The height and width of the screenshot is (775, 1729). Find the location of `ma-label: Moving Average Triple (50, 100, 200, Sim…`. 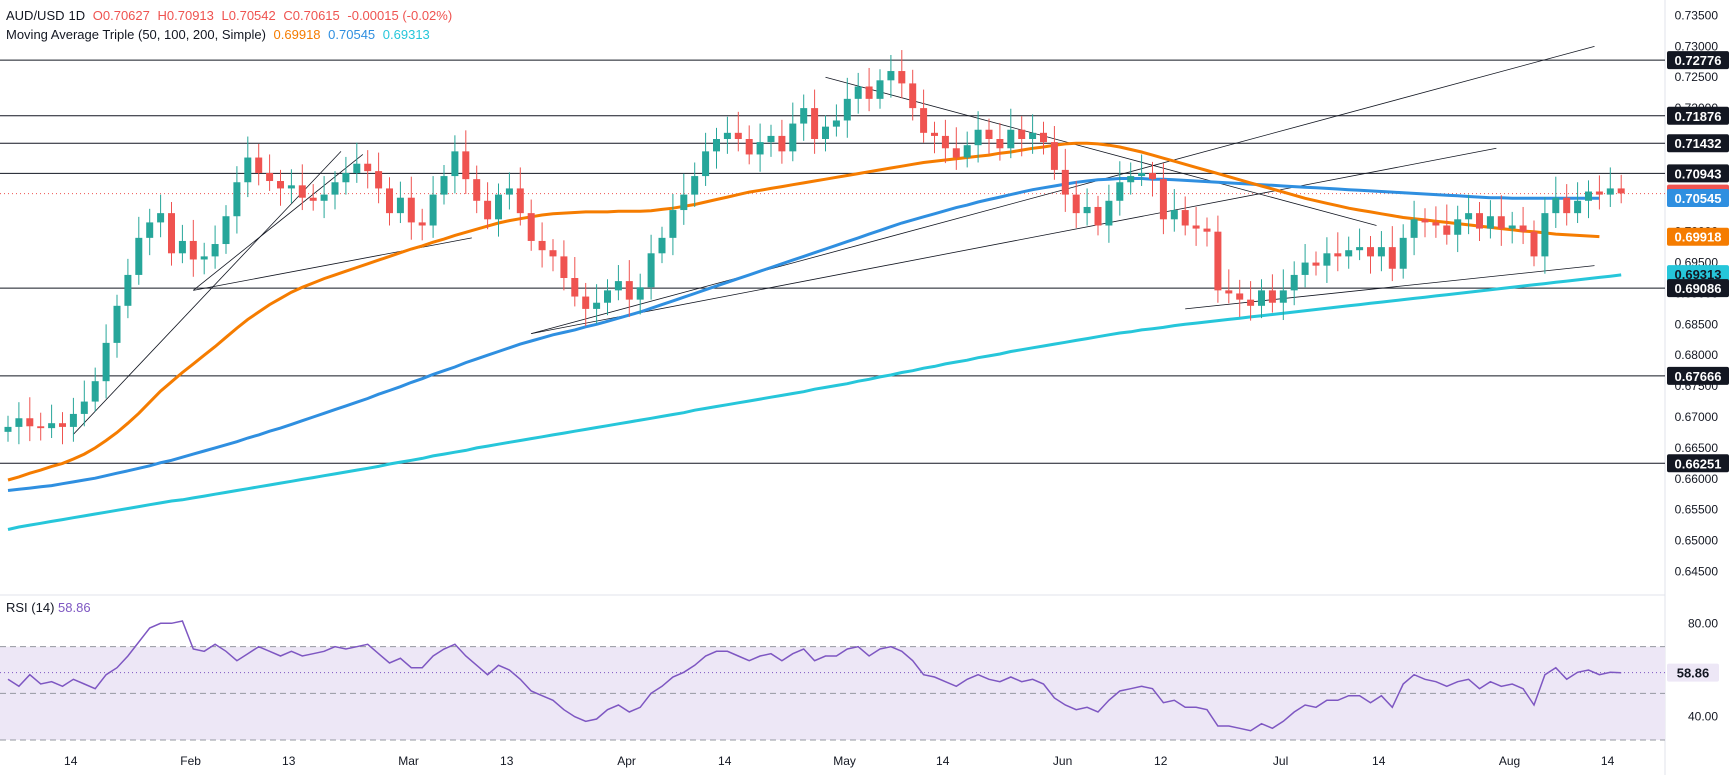

ma-label: Moving Average Triple (50, 100, 200, Sim… is located at coordinates (136, 34).